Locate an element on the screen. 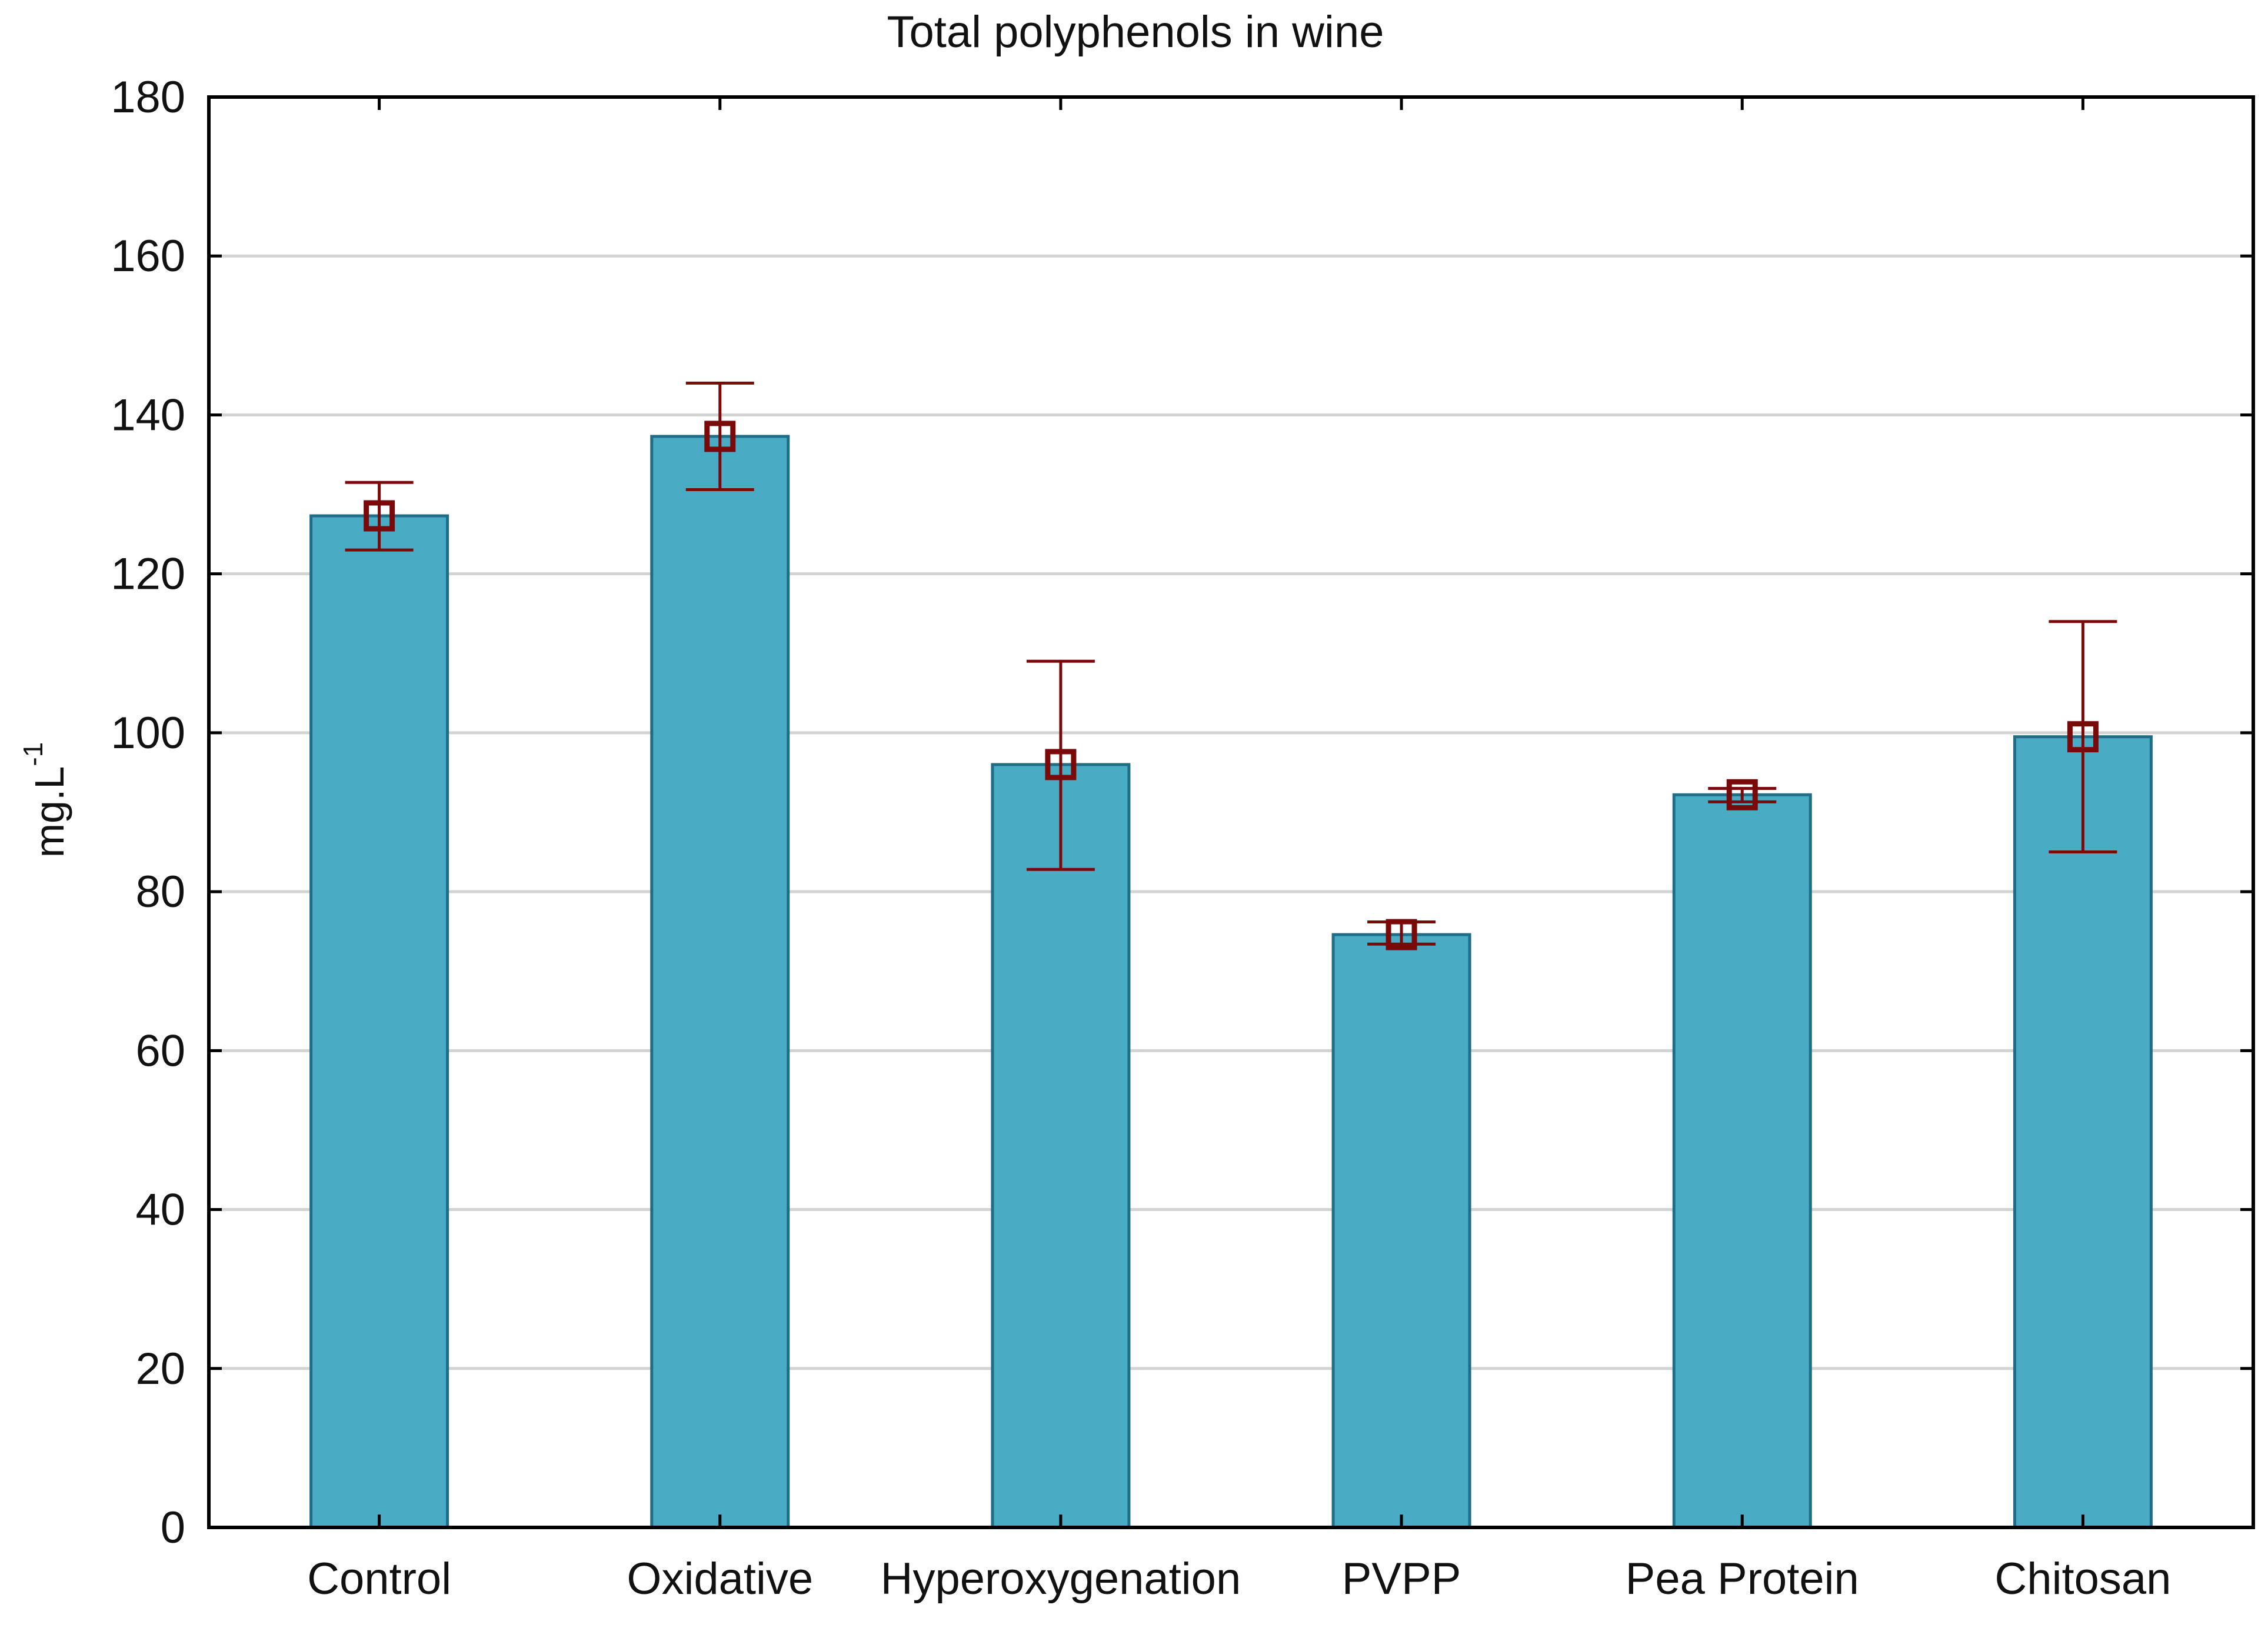 The height and width of the screenshot is (1628, 2268). y-tick-labels: 0 20 40 60 80 100 120 140 160 180 is located at coordinates (148, 812).